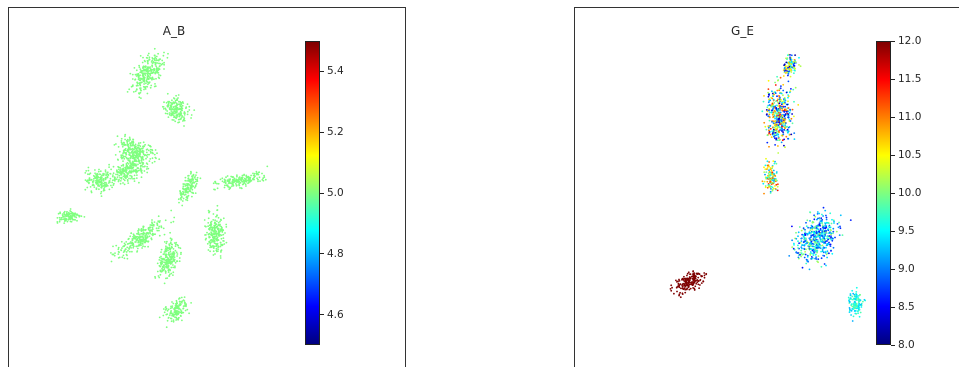 This screenshot has height=368, width=959. What do you see at coordinates (178, 109) in the screenshot?
I see `scatter-cluster` at bounding box center [178, 109].